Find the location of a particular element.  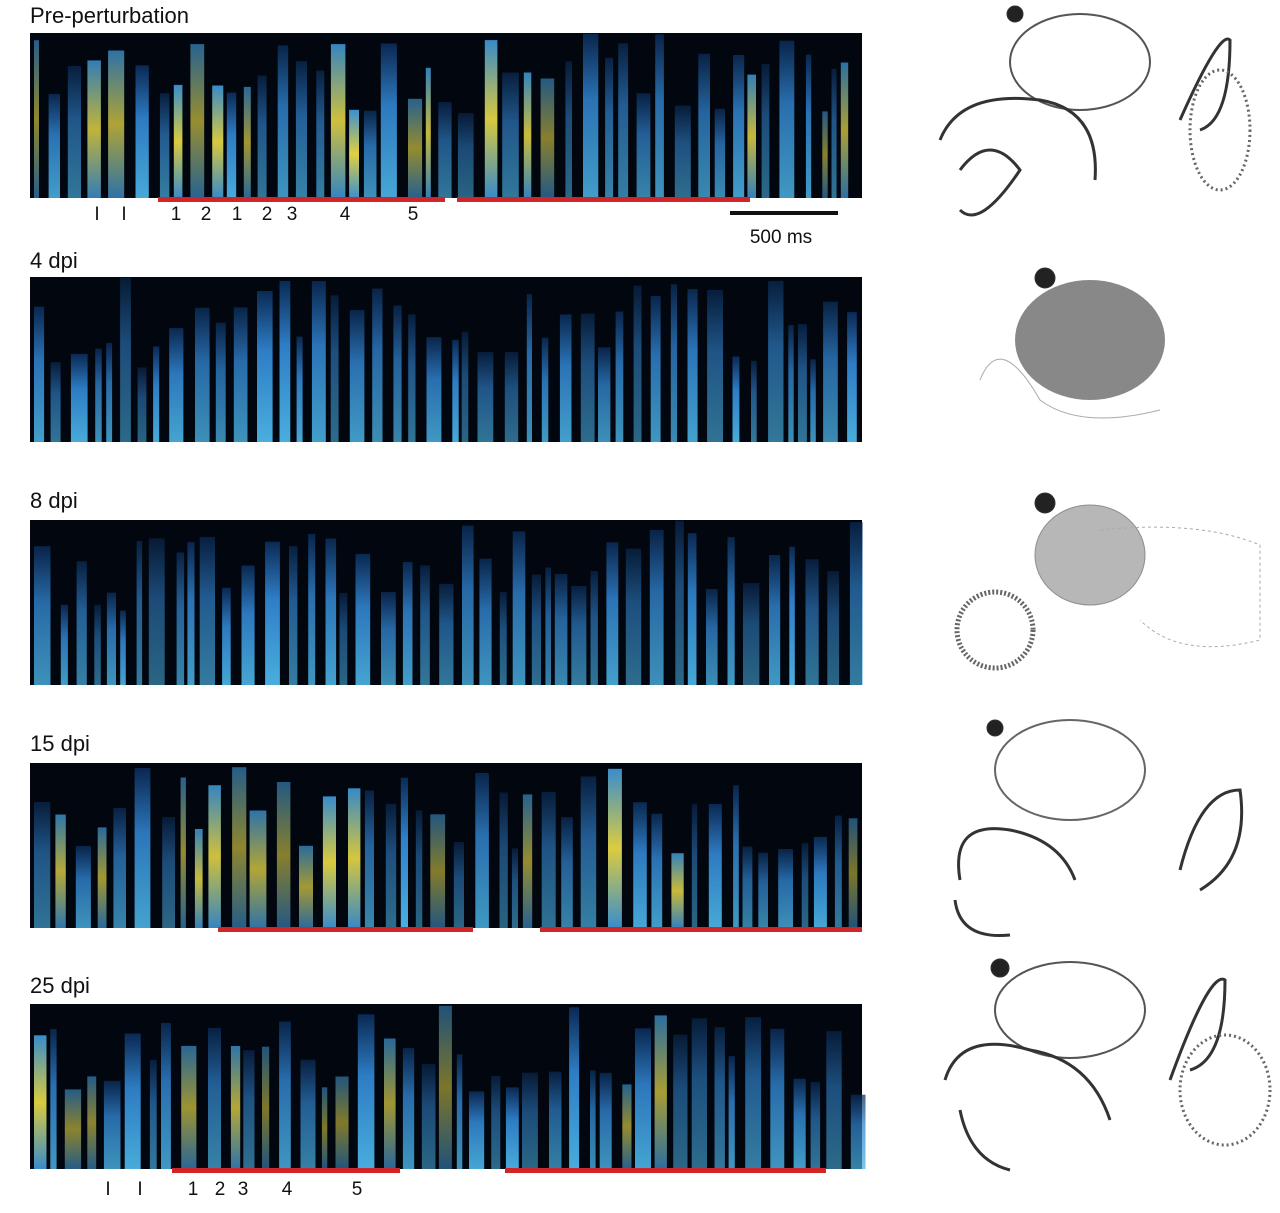

panel-label: 15 dpi is located at coordinates (60, 743).